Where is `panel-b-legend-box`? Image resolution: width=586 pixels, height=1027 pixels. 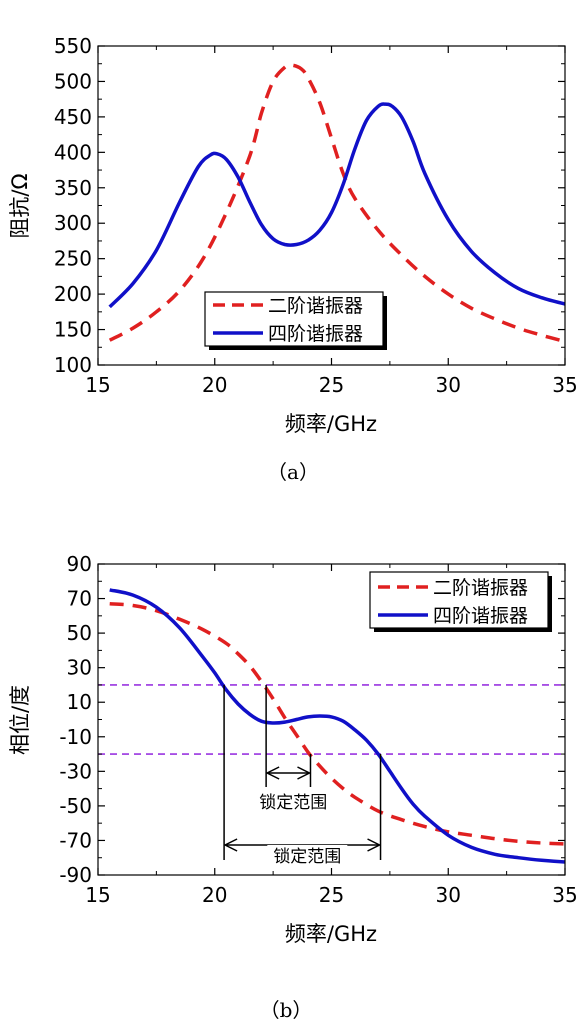 panel-b-legend-box is located at coordinates (459, 600).